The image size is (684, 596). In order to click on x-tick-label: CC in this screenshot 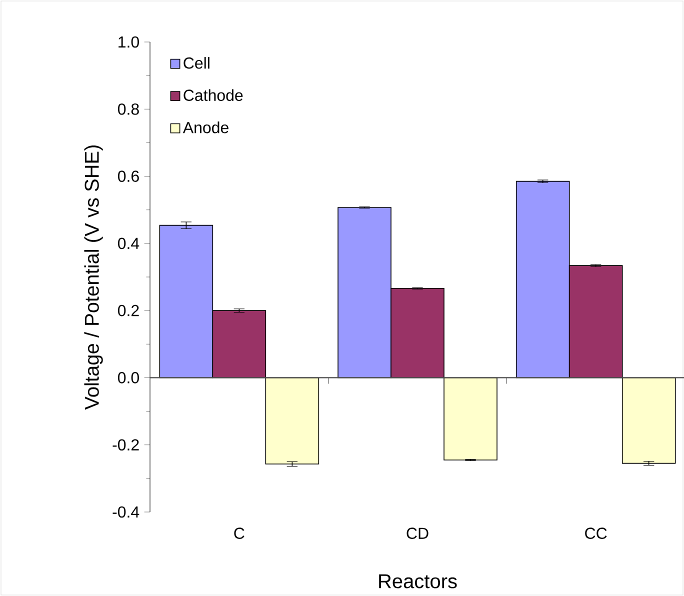, I will do `click(596, 533)`.